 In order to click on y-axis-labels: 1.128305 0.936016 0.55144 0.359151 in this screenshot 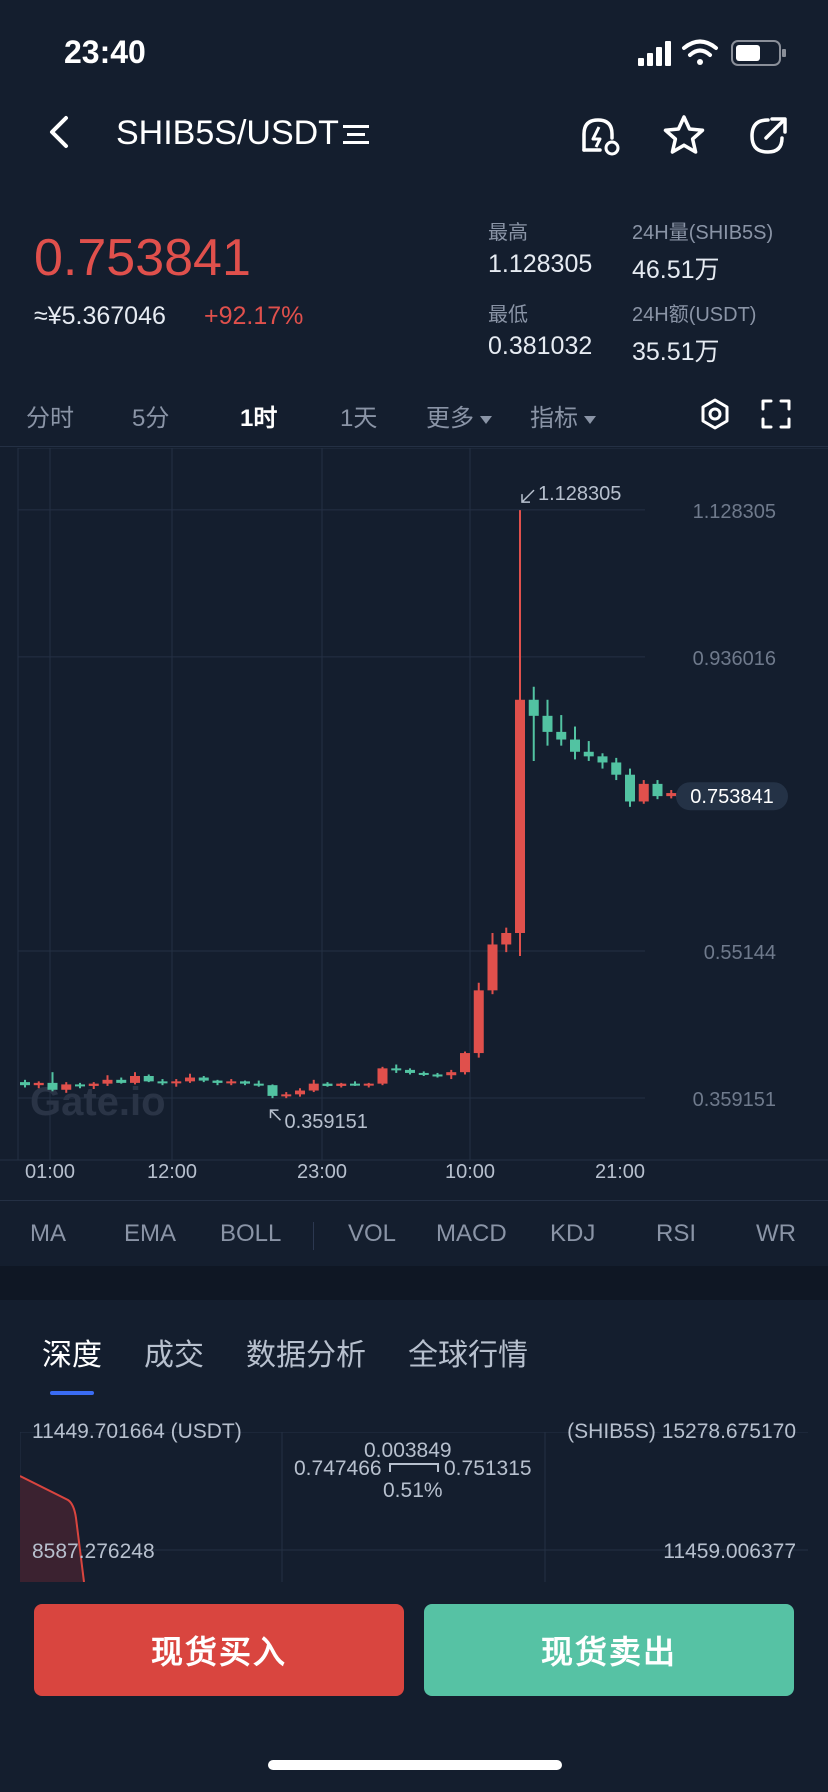, I will do `click(734, 806)`.